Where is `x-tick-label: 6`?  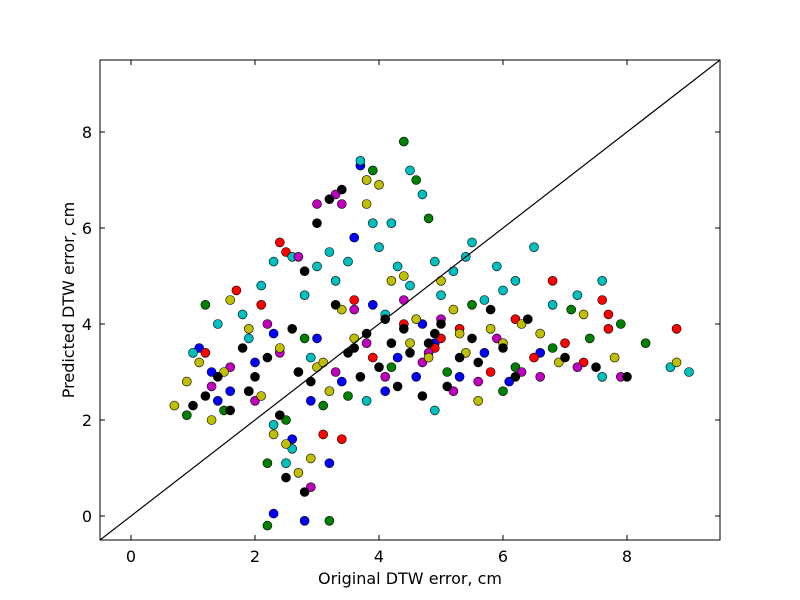
x-tick-label: 6 is located at coordinates (503, 556).